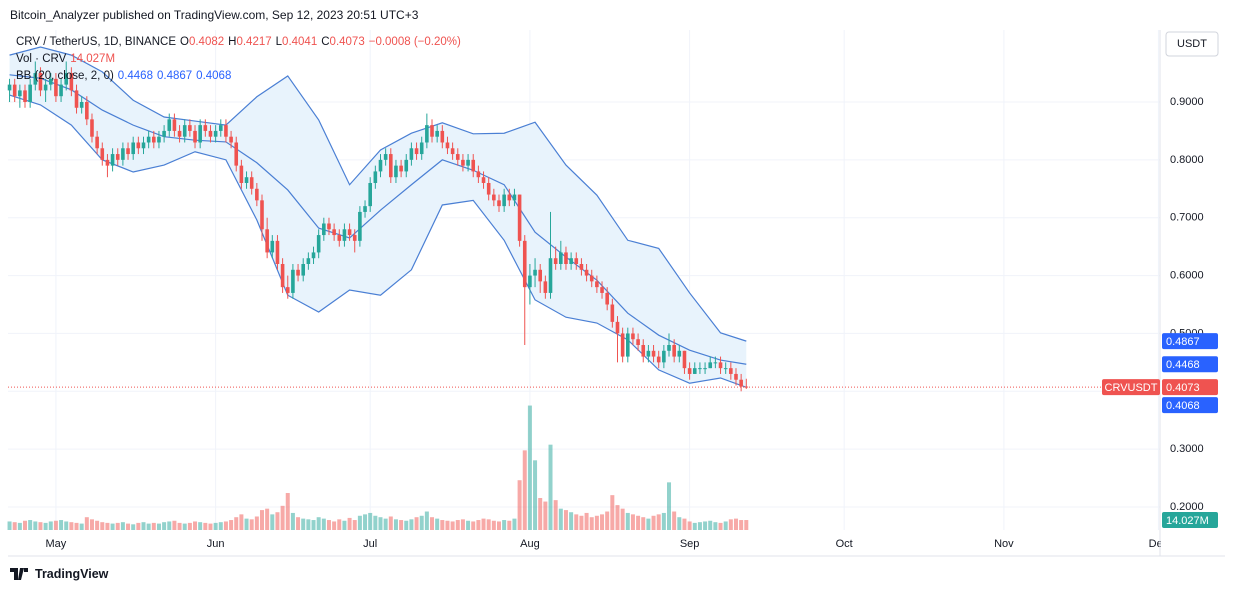  I want to click on volume-title: Vol · CRV, so click(41, 59).